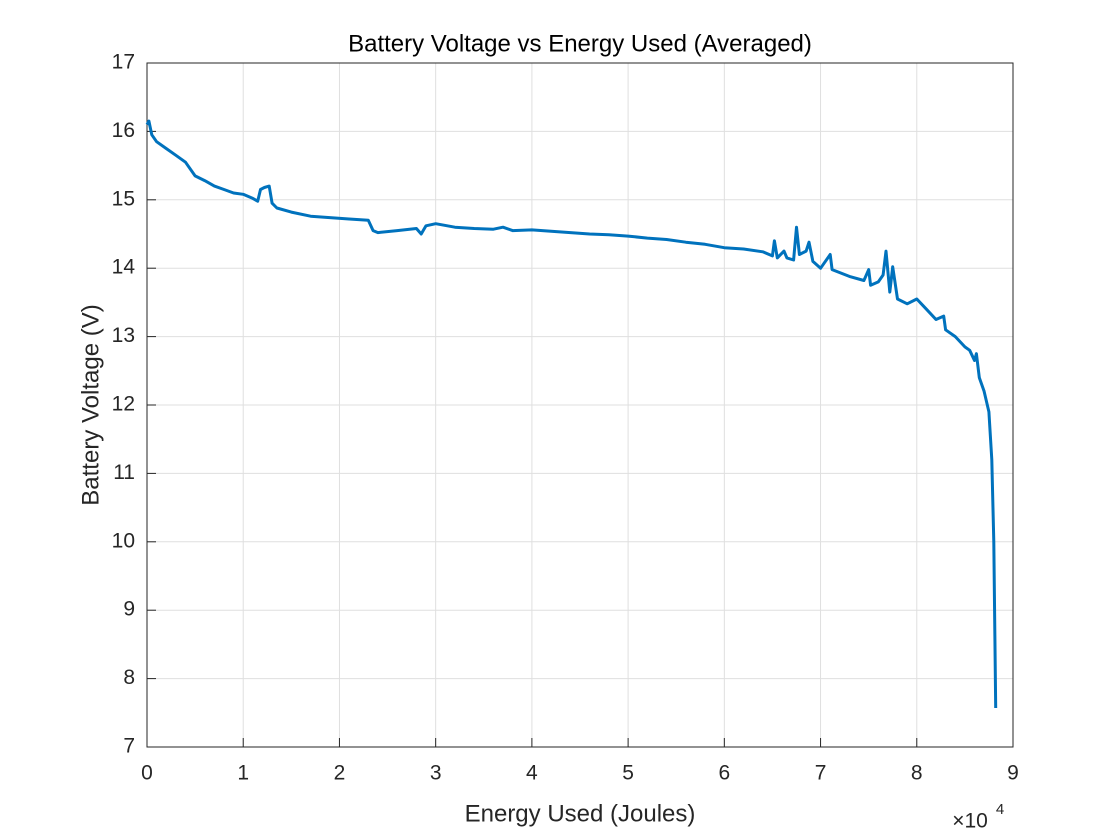 The width and height of the screenshot is (1120, 840). Describe the element at coordinates (129, 746) in the screenshot. I see `y-tick-label: 7` at that location.